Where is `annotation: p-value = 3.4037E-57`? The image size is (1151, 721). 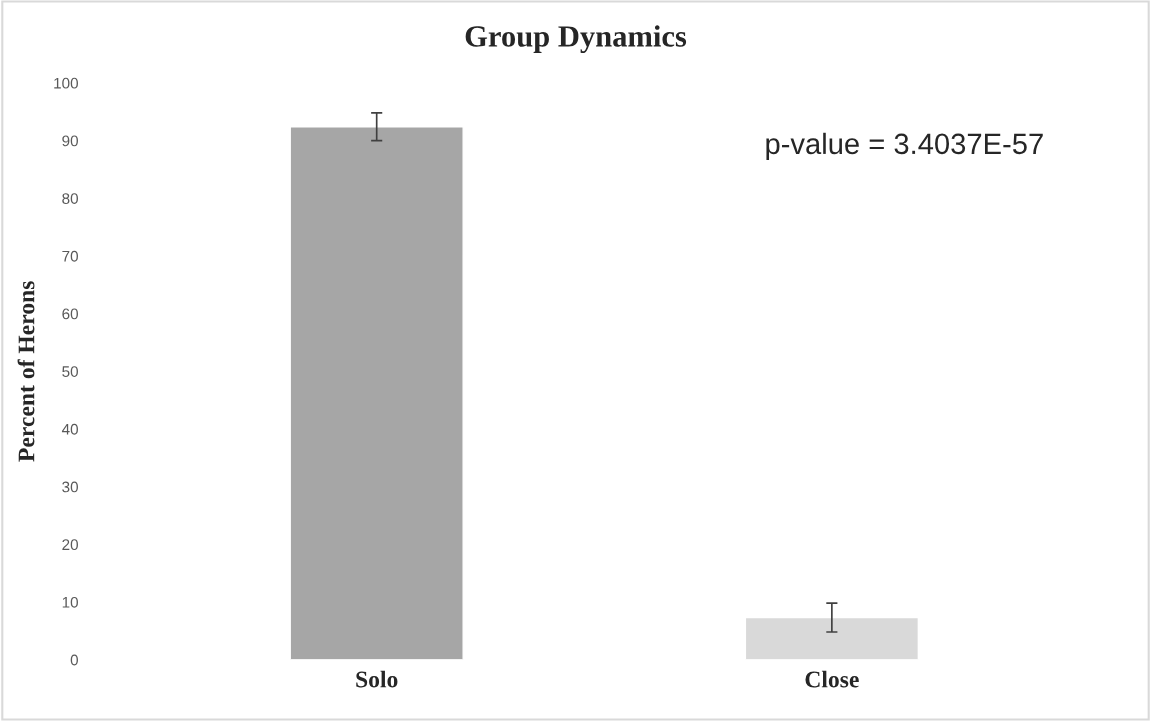
annotation: p-value = 3.4037E-57 is located at coordinates (904, 146).